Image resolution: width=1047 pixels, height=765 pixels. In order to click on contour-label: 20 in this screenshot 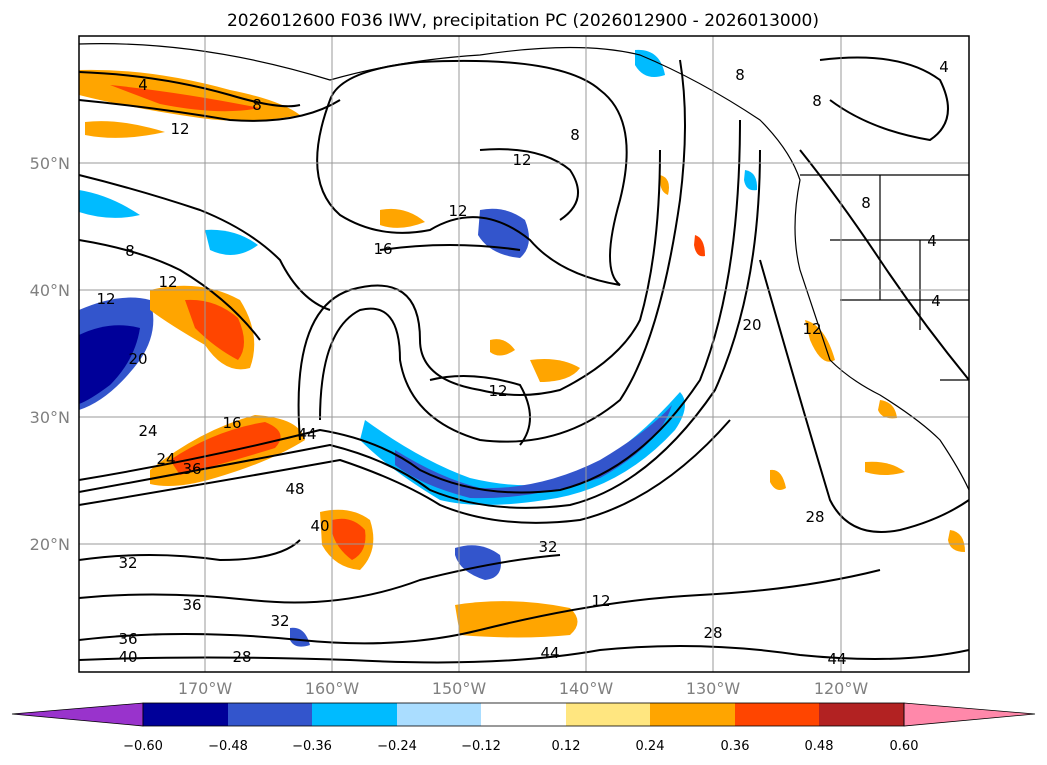, I will do `click(137, 359)`.